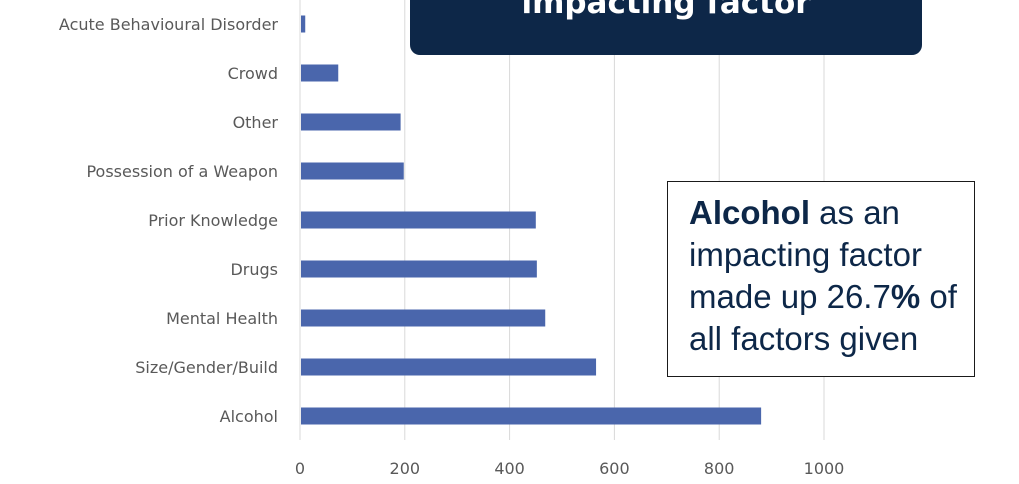  What do you see at coordinates (509, 468) in the screenshot?
I see `x-tick-label: 400` at bounding box center [509, 468].